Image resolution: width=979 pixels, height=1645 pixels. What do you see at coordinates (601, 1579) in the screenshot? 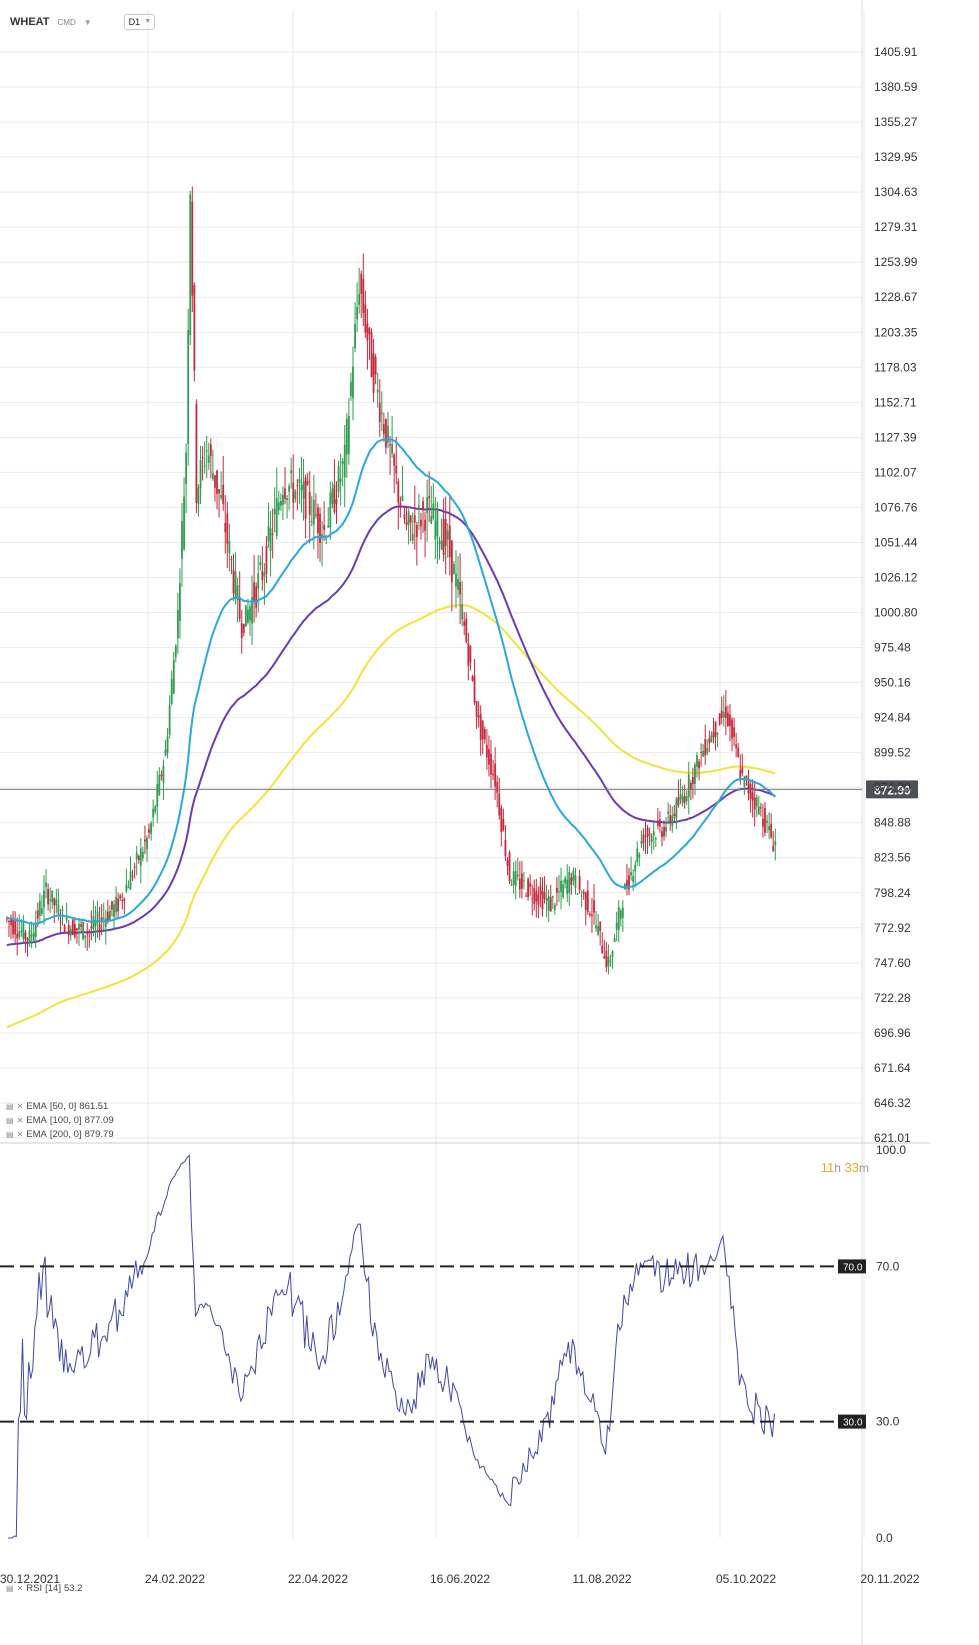
I see `date-tick-label: 11.08.2022` at bounding box center [601, 1579].